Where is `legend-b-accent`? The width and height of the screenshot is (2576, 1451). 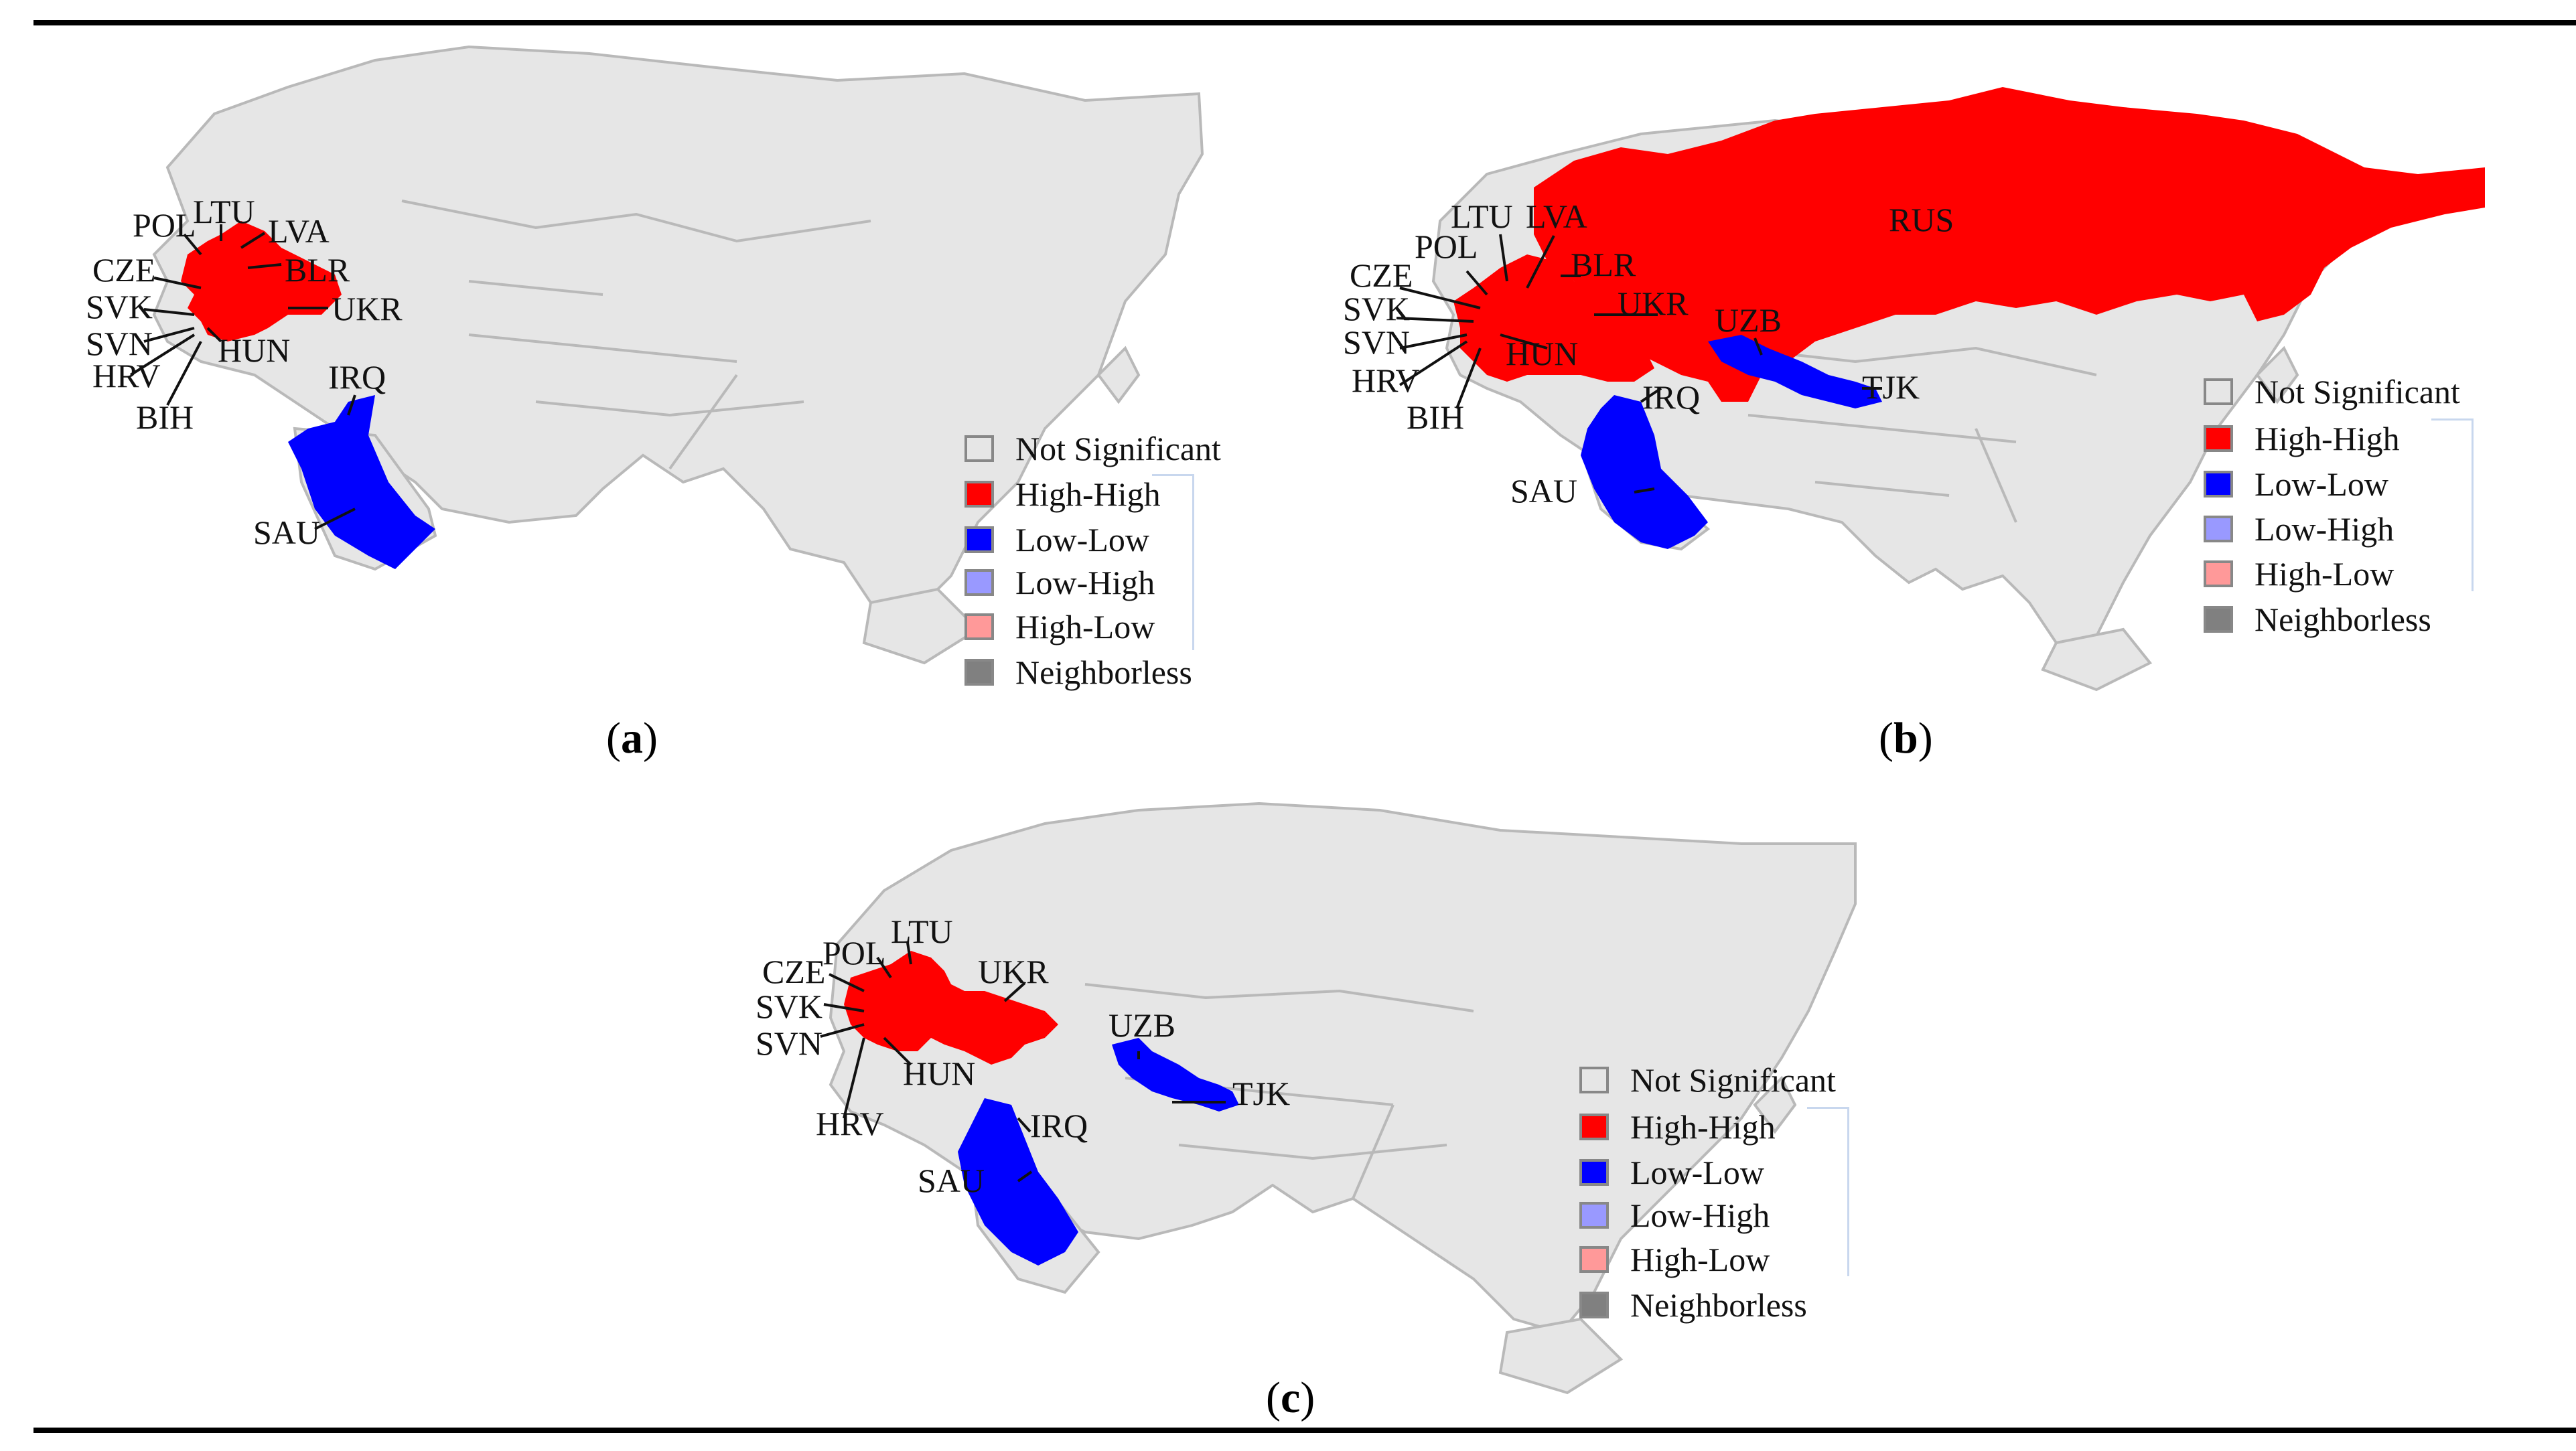
legend-b-accent is located at coordinates (2452, 504).